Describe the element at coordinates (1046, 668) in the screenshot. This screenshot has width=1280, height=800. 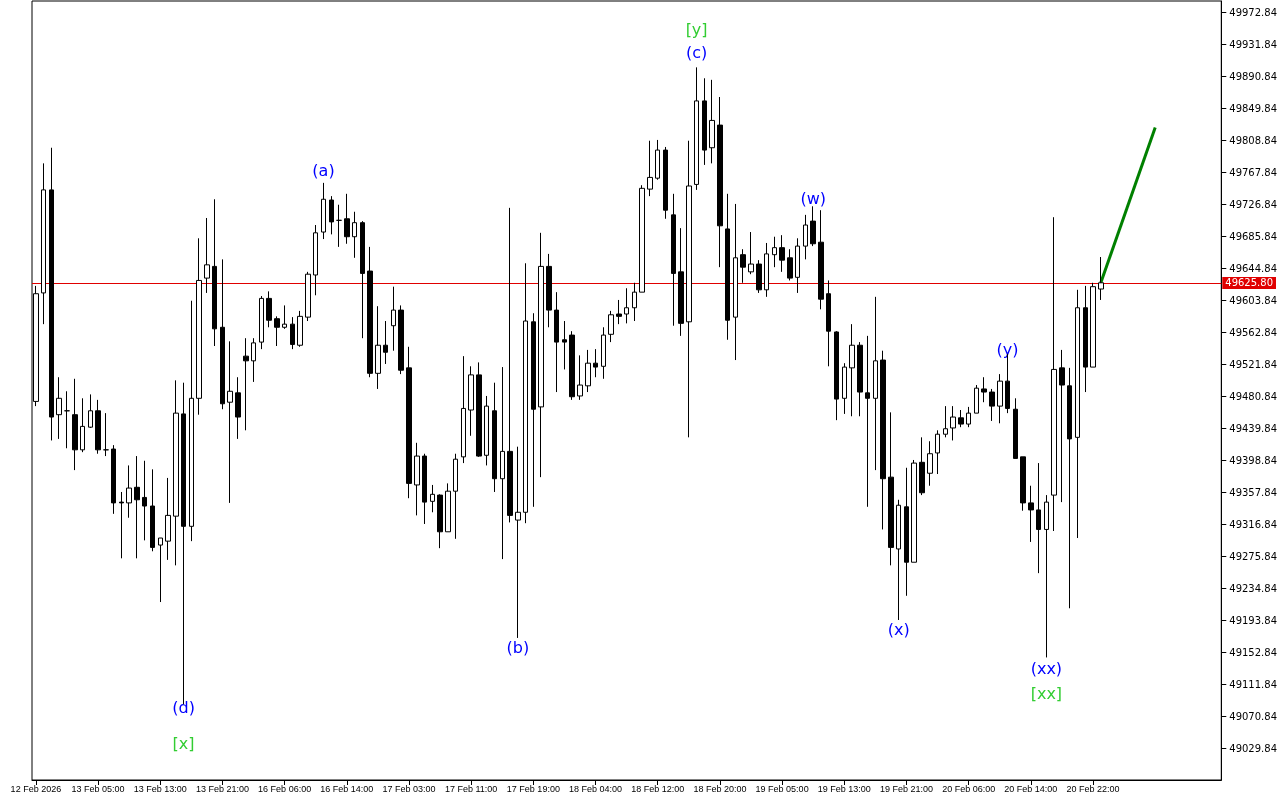
I see `annotation: (xx)` at that location.